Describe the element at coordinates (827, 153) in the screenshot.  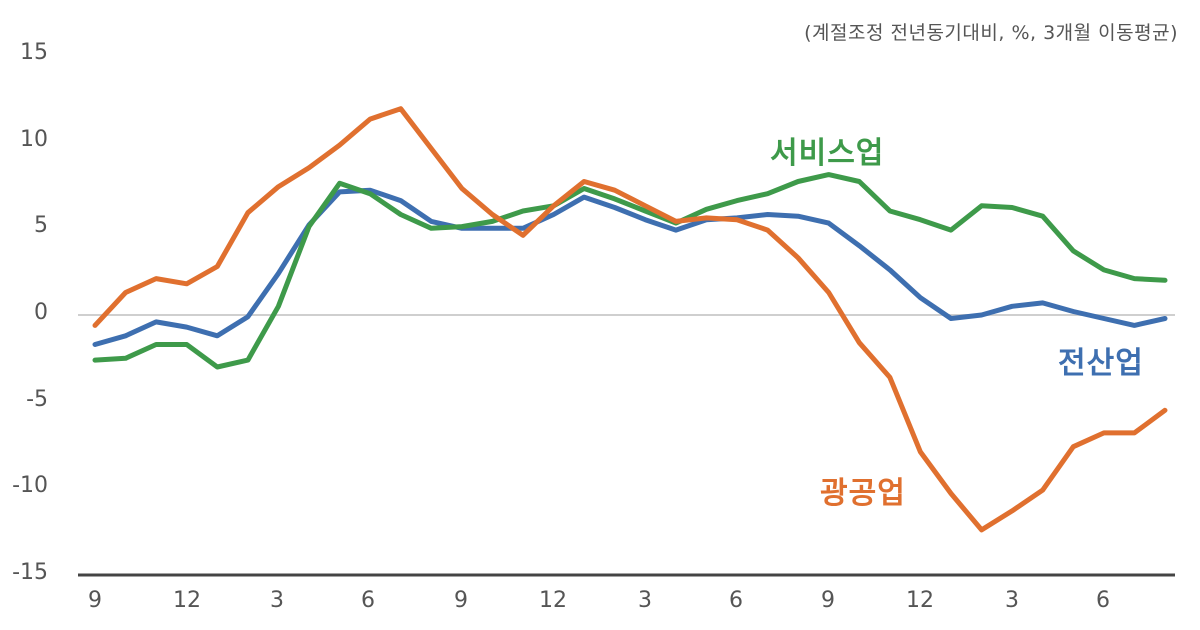
I see `label-services: 서비스업` at that location.